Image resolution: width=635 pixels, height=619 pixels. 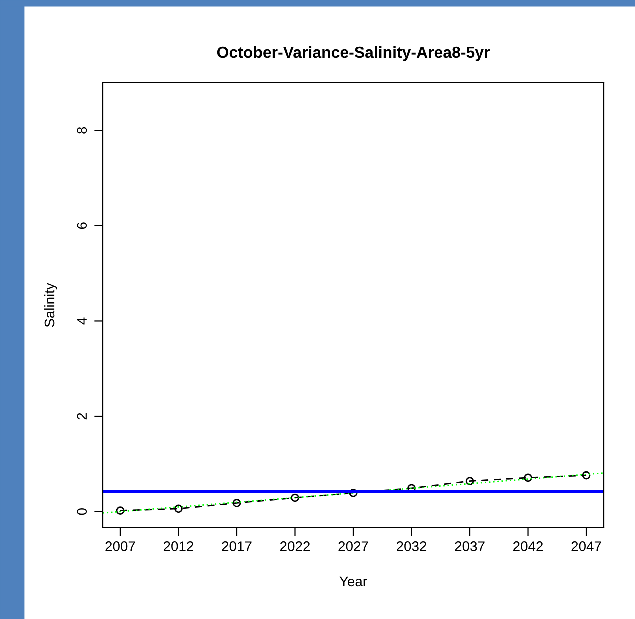 I want to click on x-tick-label: 2042, so click(x=529, y=547).